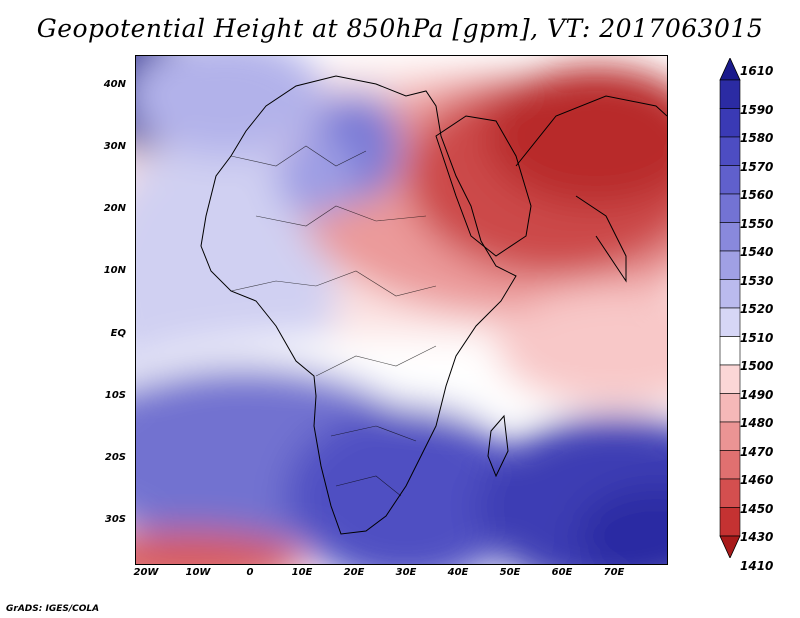 The height and width of the screenshot is (618, 800). What do you see at coordinates (458, 572) in the screenshot?
I see `lon-label: 40E` at bounding box center [458, 572].